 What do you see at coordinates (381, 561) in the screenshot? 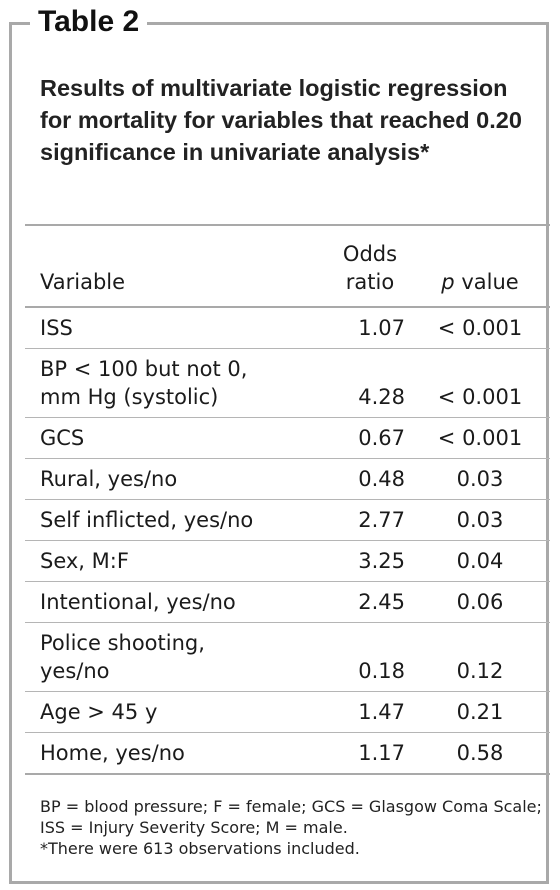
I see `odds-ratio-cell: 3.25` at bounding box center [381, 561].